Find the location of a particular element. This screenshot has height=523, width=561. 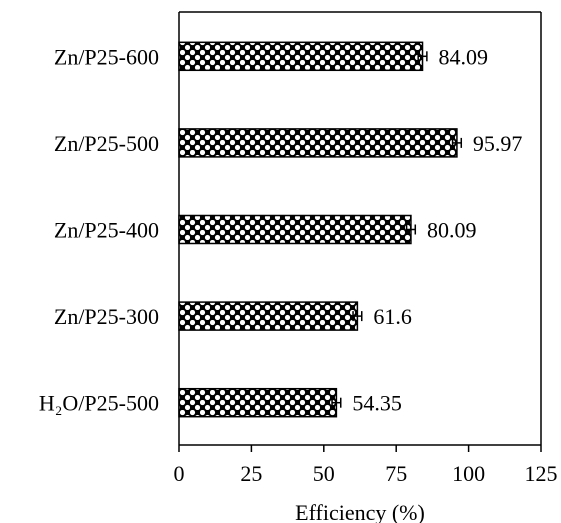

category-label: H₂O/P25-500 is located at coordinates (99, 403).